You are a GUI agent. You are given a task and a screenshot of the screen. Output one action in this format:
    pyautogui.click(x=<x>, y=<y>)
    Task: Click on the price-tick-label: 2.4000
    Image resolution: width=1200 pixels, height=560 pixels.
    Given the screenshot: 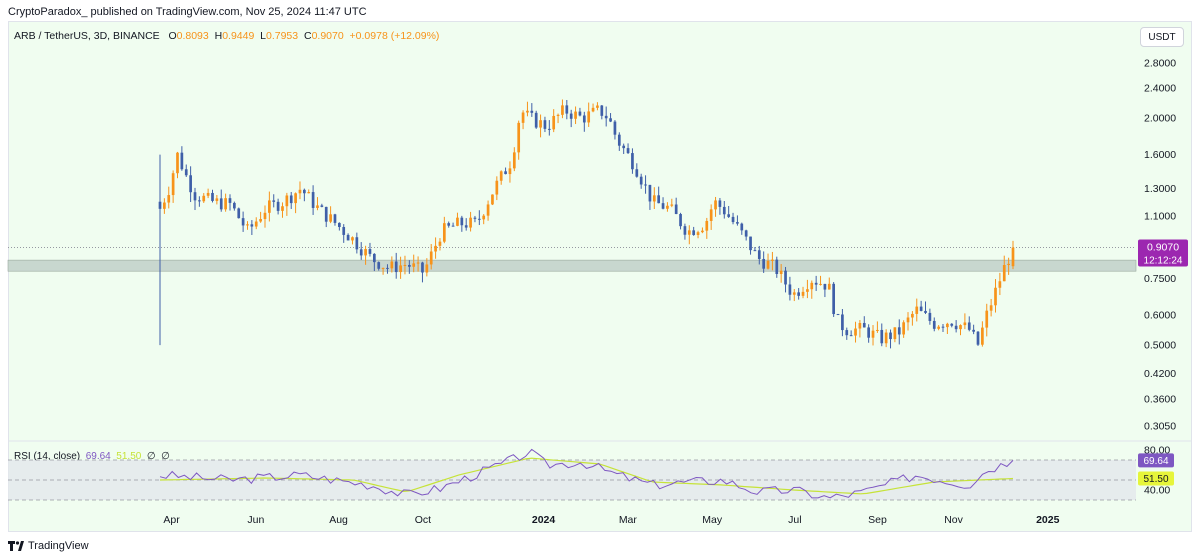 What is the action you would take?
    pyautogui.click(x=1160, y=89)
    